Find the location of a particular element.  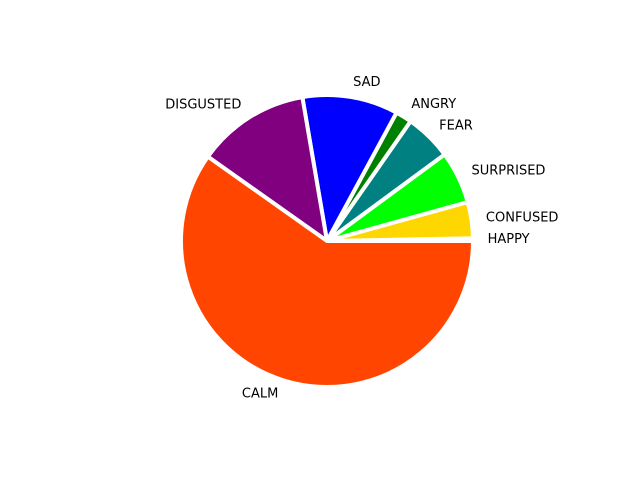

slice-label-confused: CONFUSED is located at coordinates (522, 217).